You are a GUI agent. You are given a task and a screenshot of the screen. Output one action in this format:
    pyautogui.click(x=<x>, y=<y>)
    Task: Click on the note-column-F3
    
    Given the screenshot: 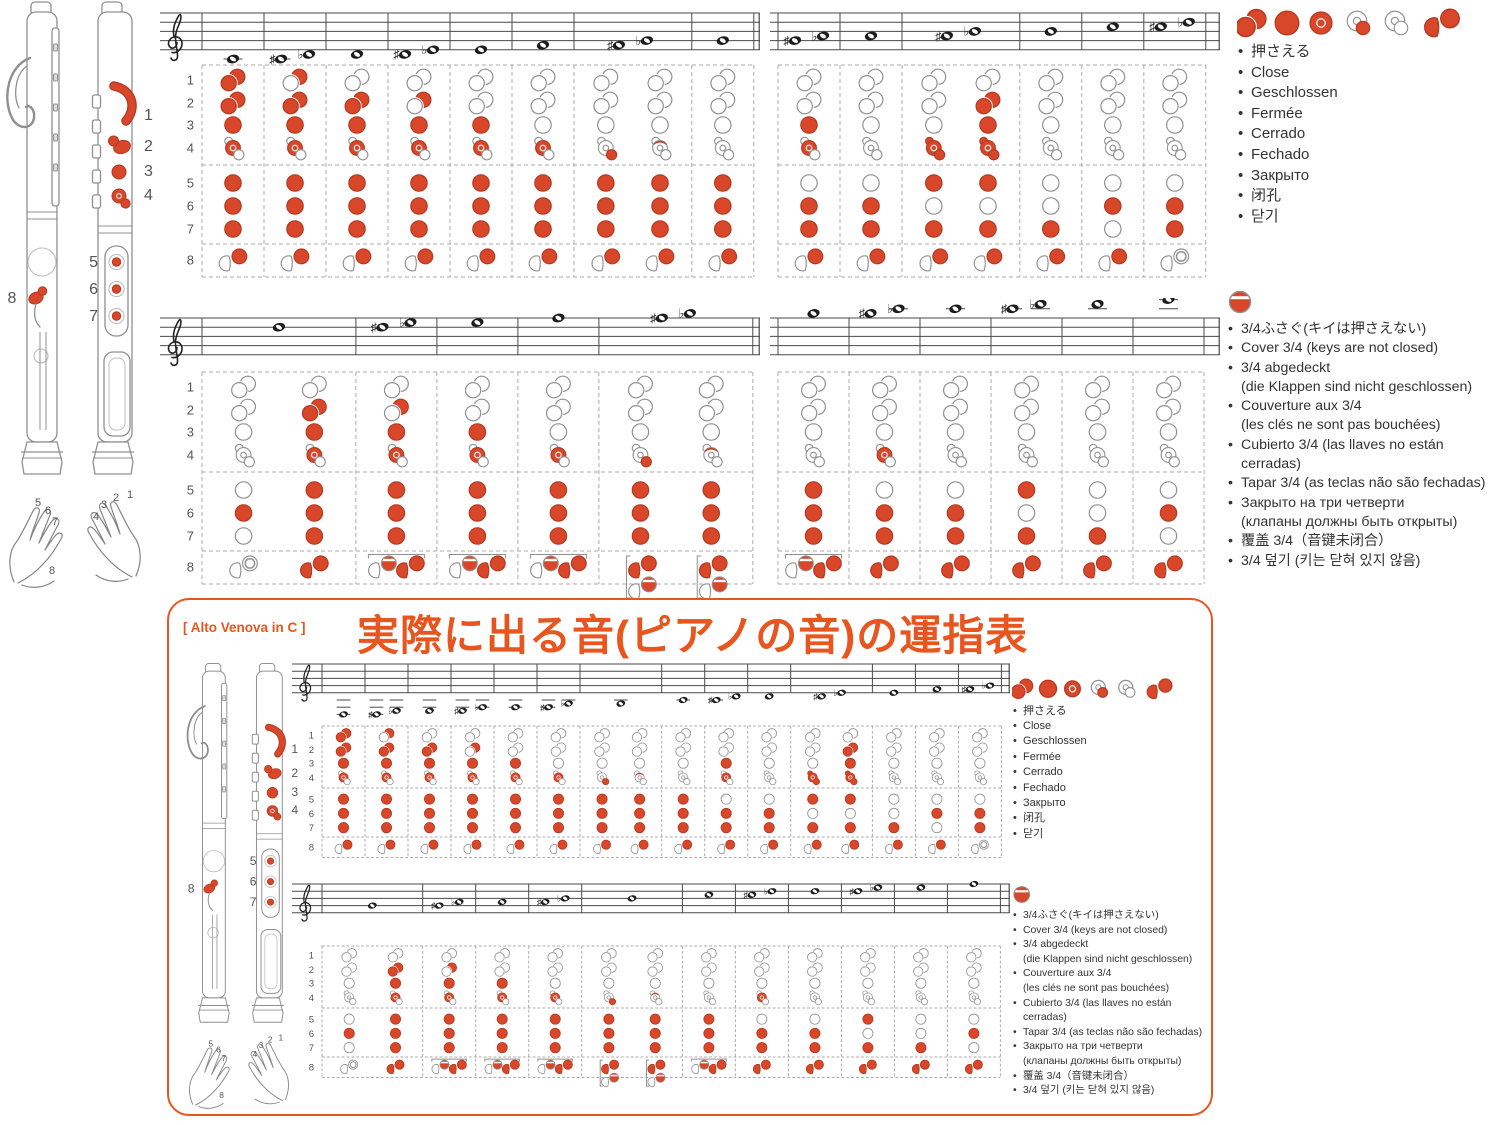 What is the action you would take?
    pyautogui.click(x=343, y=777)
    